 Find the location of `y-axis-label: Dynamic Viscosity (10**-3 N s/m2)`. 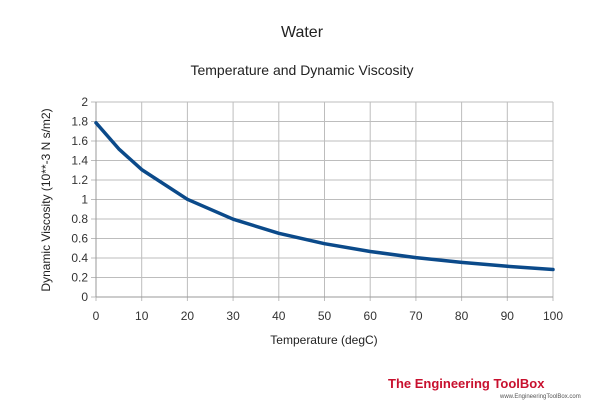

y-axis-label: Dynamic Viscosity (10**-3 N s/m2) is located at coordinates (46, 199).